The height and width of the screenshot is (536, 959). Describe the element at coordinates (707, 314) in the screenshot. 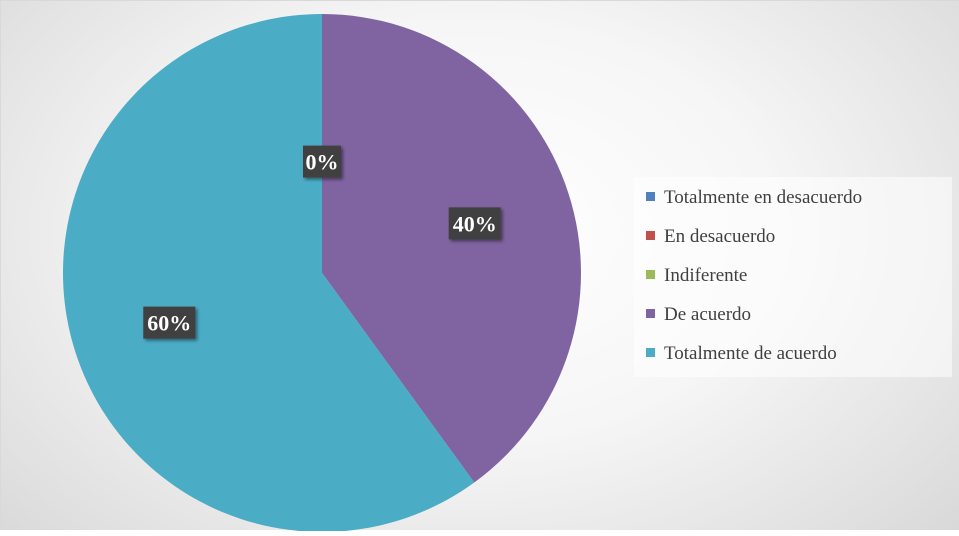

I see `legend-label: De acuerdo` at that location.